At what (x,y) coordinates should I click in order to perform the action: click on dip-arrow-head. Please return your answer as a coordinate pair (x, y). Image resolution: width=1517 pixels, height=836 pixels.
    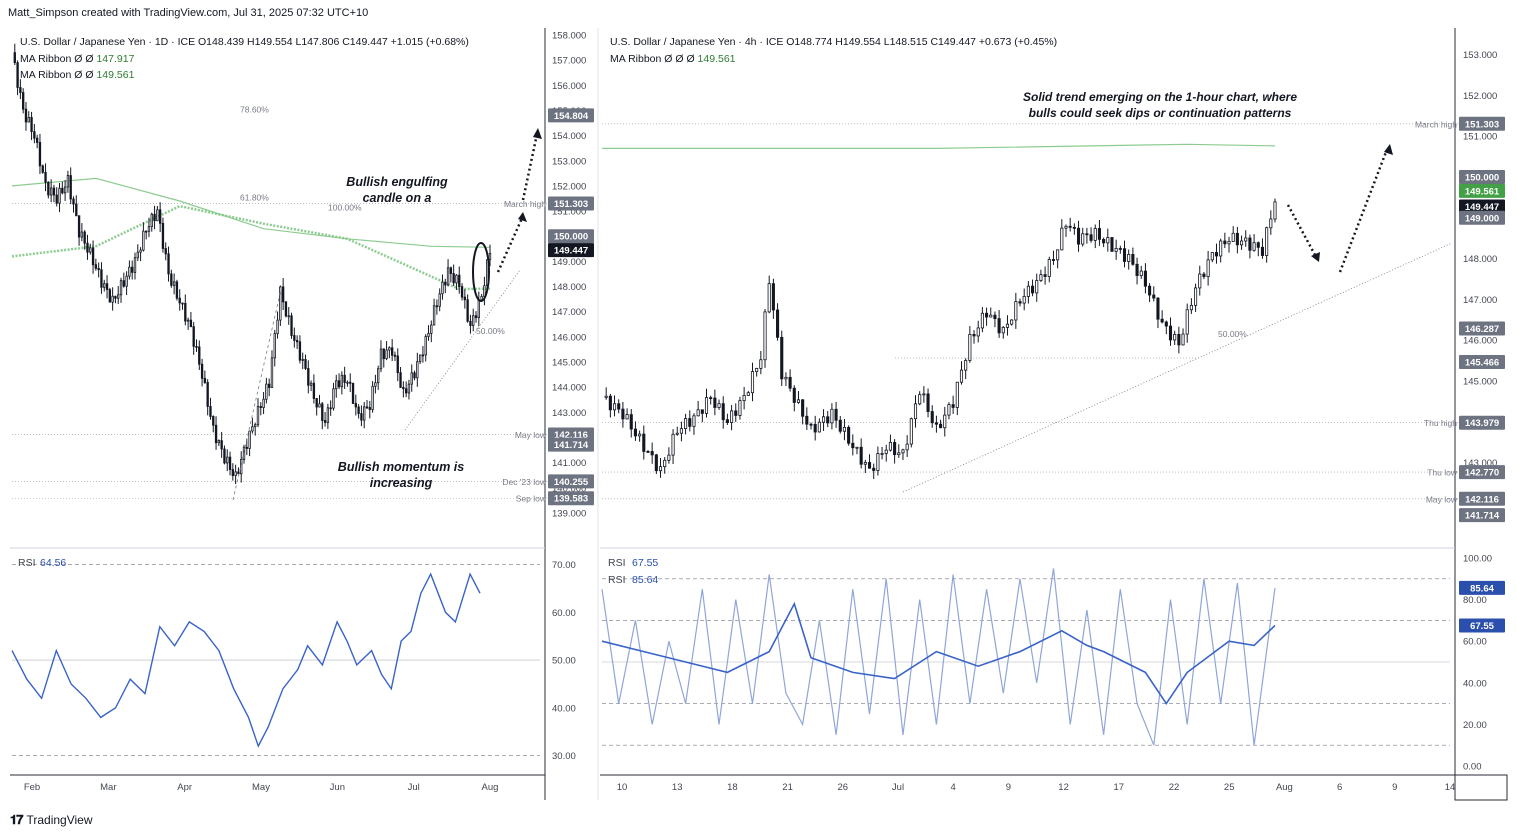
    Looking at the image, I should click on (1315, 257).